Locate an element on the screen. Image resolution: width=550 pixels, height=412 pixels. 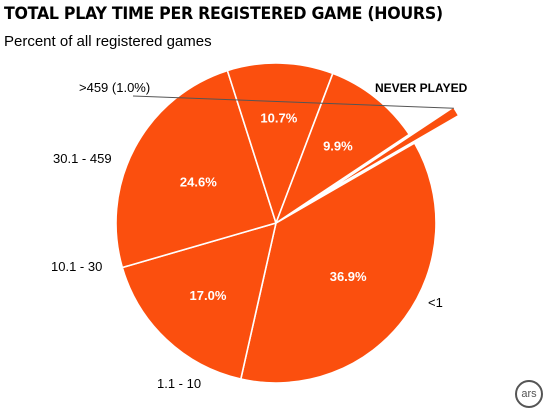
slice-value-label: 24.6% is located at coordinates (198, 182).